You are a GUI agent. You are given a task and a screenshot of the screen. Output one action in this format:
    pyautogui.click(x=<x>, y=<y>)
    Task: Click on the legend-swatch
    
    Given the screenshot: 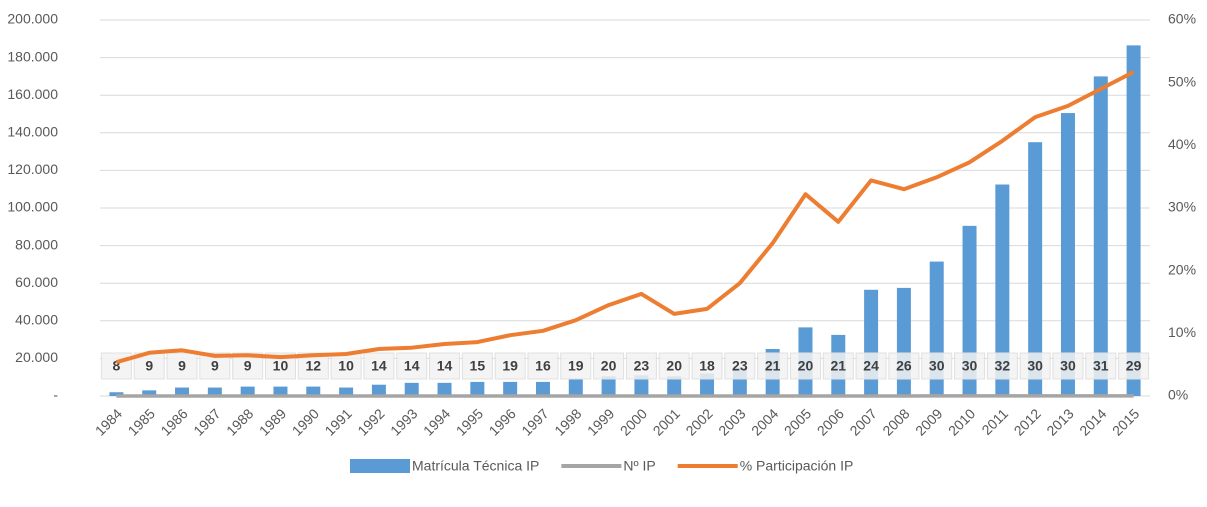 What is the action you would take?
    pyautogui.click(x=380, y=466)
    